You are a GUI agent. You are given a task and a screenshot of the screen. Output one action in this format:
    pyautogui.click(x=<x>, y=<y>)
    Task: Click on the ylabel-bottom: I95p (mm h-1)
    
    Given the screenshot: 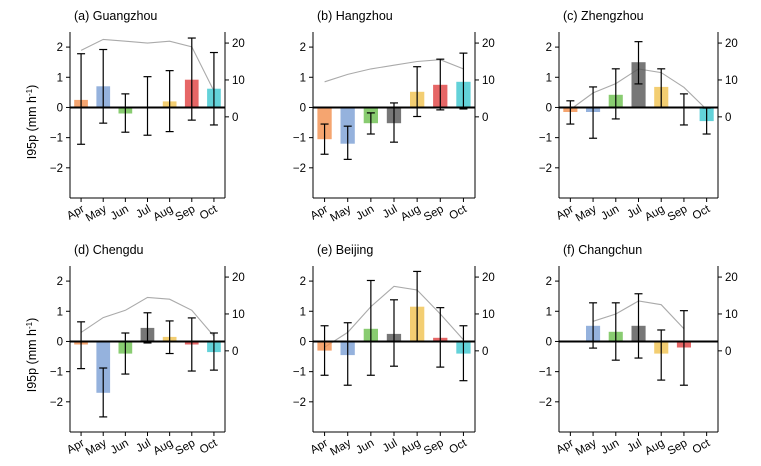 What is the action you would take?
    pyautogui.click(x=32, y=355)
    